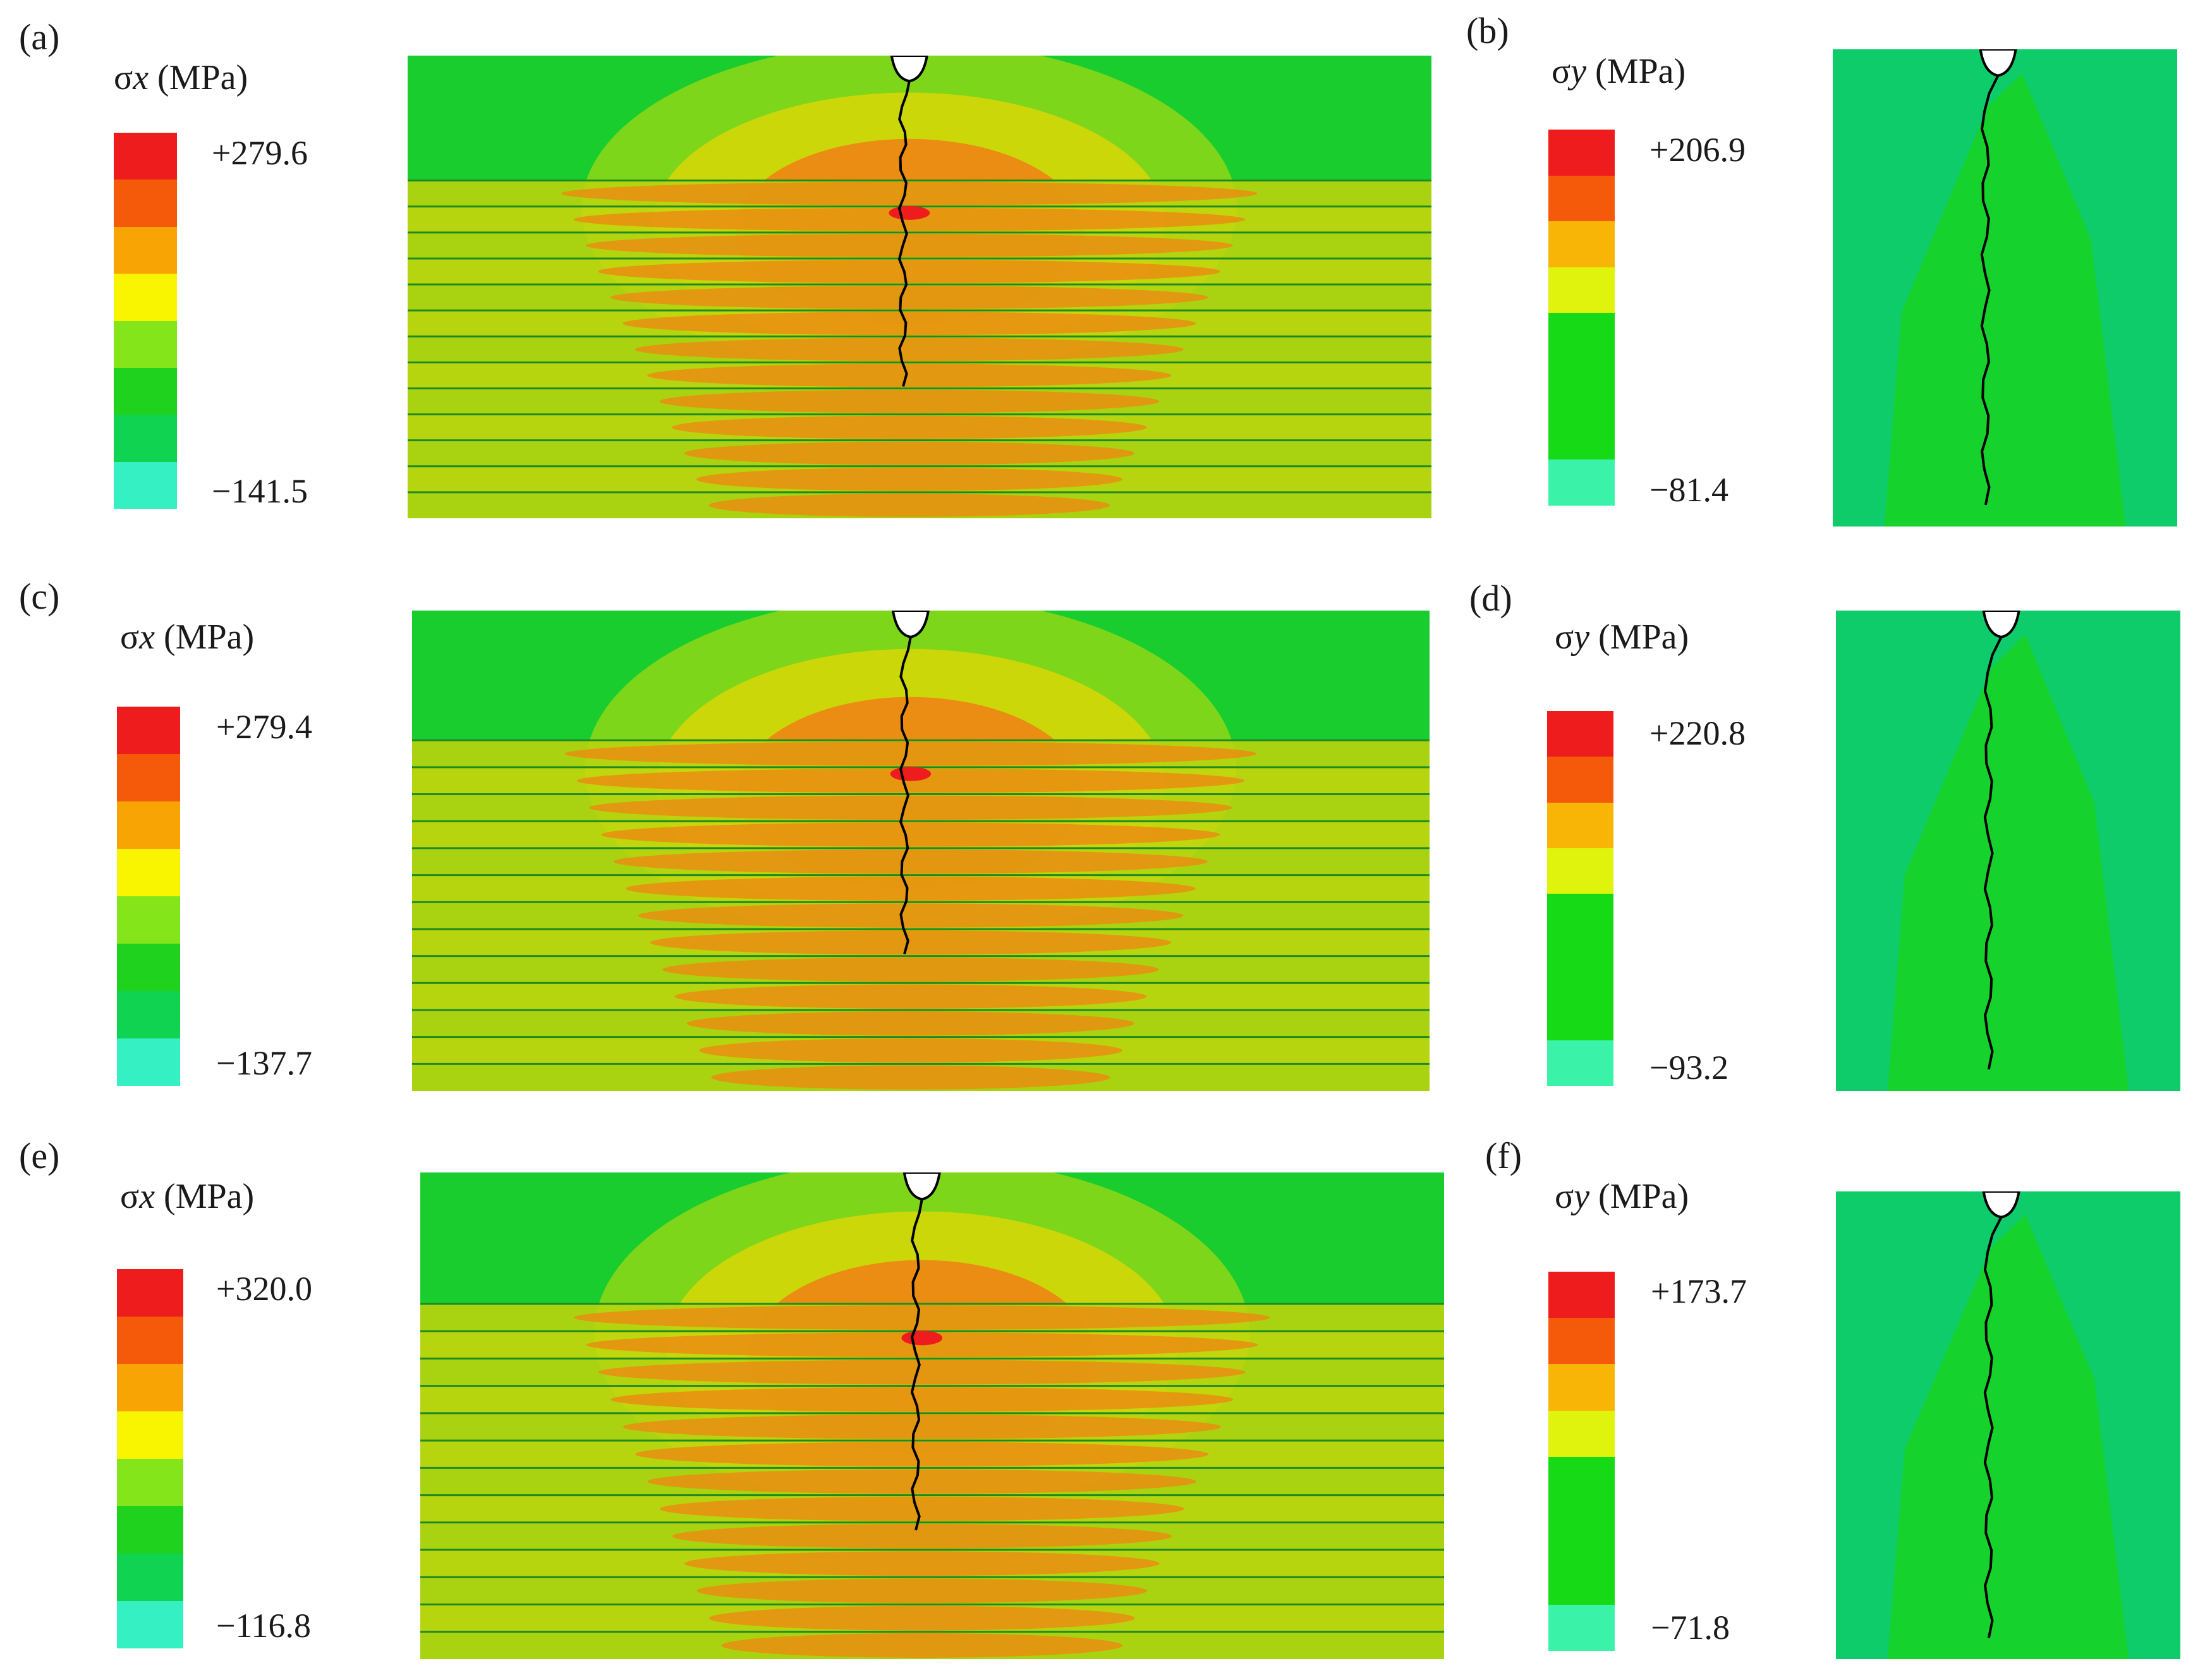 This screenshot has height=1680, width=2193. Describe the element at coordinates (1697, 150) in the screenshot. I see `legend-max-value: +206.9` at that location.